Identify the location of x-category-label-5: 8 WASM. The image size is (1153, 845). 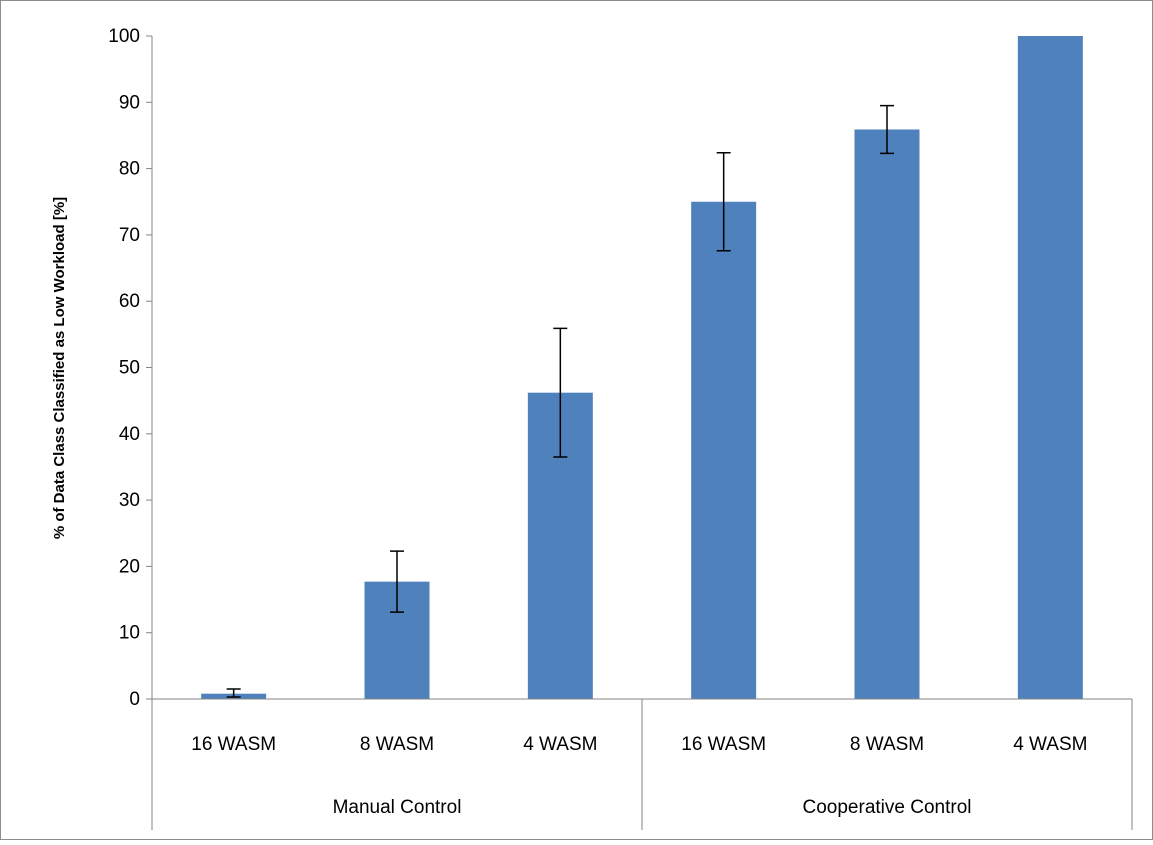
(887, 744).